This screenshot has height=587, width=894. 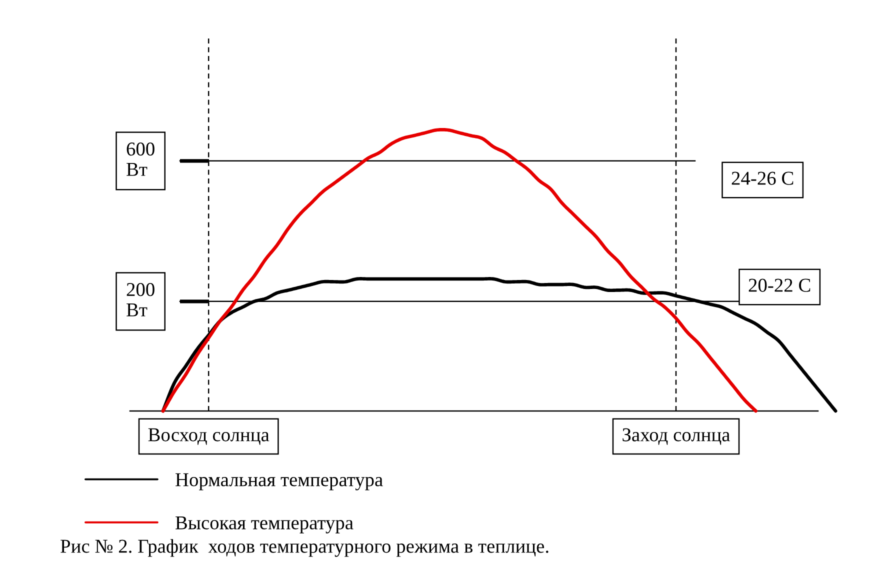 What do you see at coordinates (209, 436) in the screenshot?
I see `x-tick-label: Восход солнца` at bounding box center [209, 436].